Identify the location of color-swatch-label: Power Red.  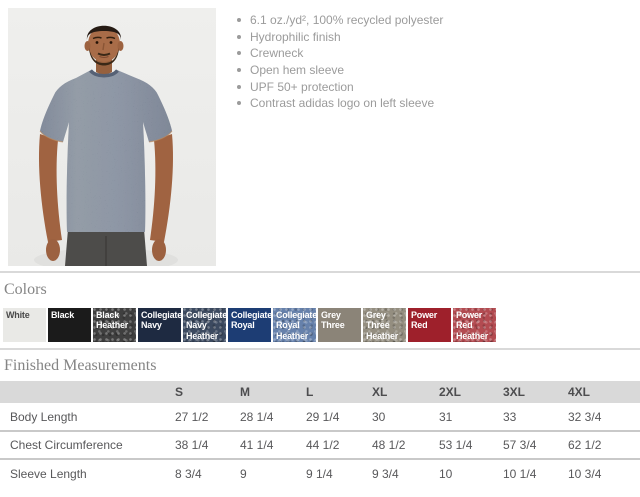
(424, 320).